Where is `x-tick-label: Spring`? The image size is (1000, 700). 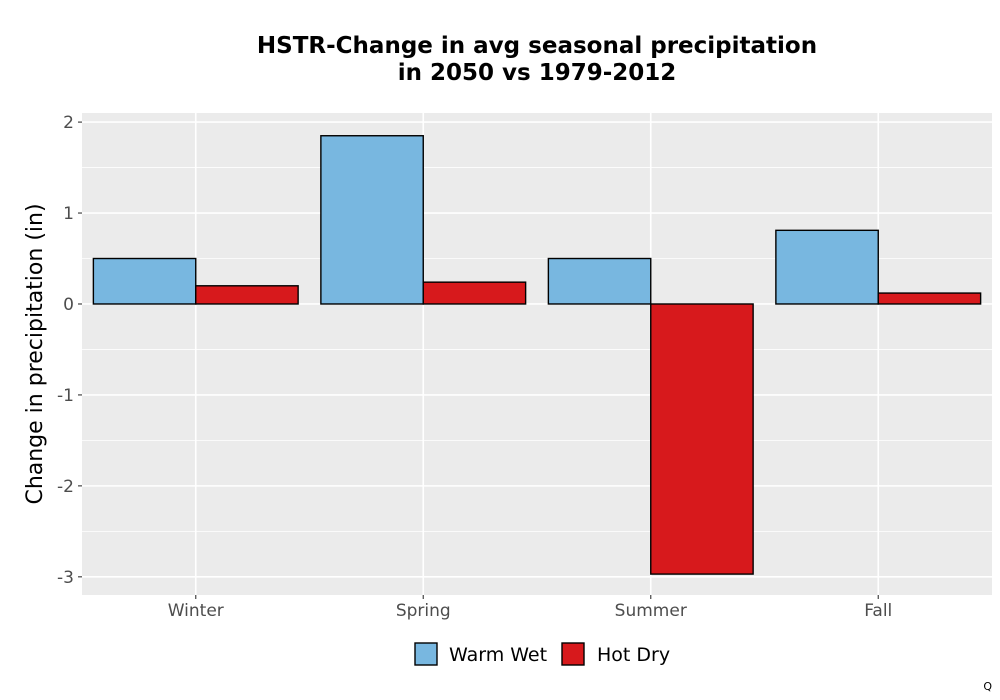
x-tick-label: Spring is located at coordinates (423, 611).